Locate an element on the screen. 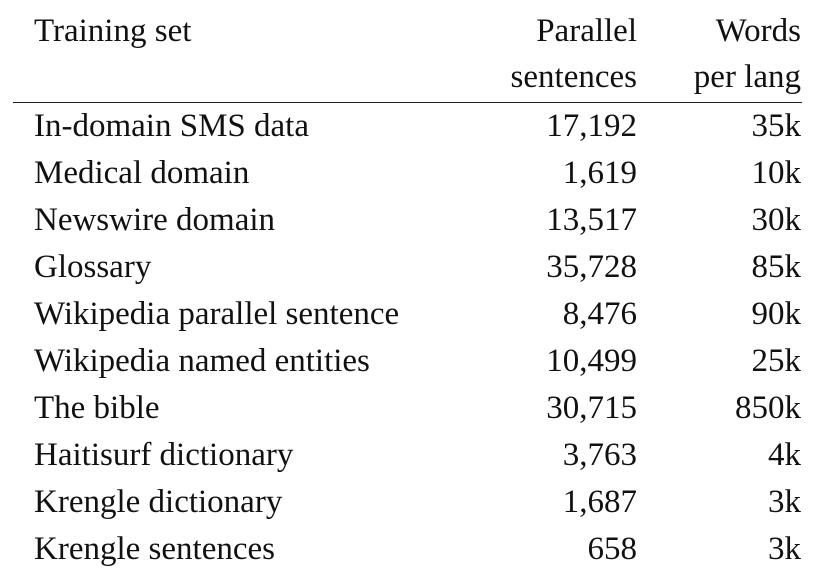  row-parallel-sentences: 1,619 is located at coordinates (599, 173).